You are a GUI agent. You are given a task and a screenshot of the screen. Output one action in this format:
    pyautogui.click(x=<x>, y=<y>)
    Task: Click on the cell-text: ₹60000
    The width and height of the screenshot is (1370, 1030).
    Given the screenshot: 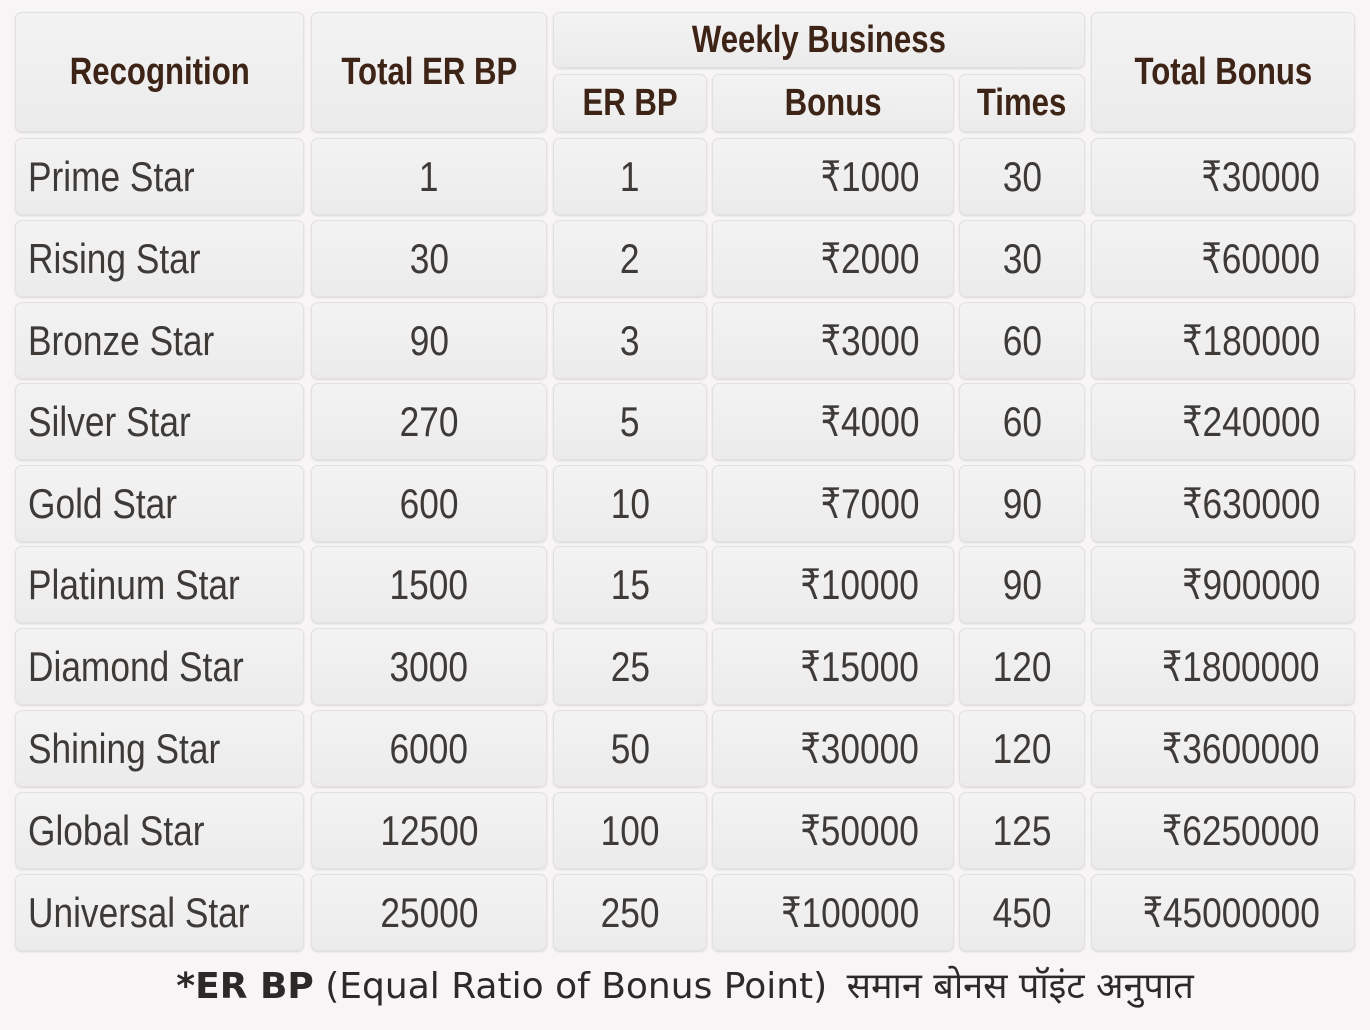 What is the action you would take?
    pyautogui.click(x=1260, y=258)
    